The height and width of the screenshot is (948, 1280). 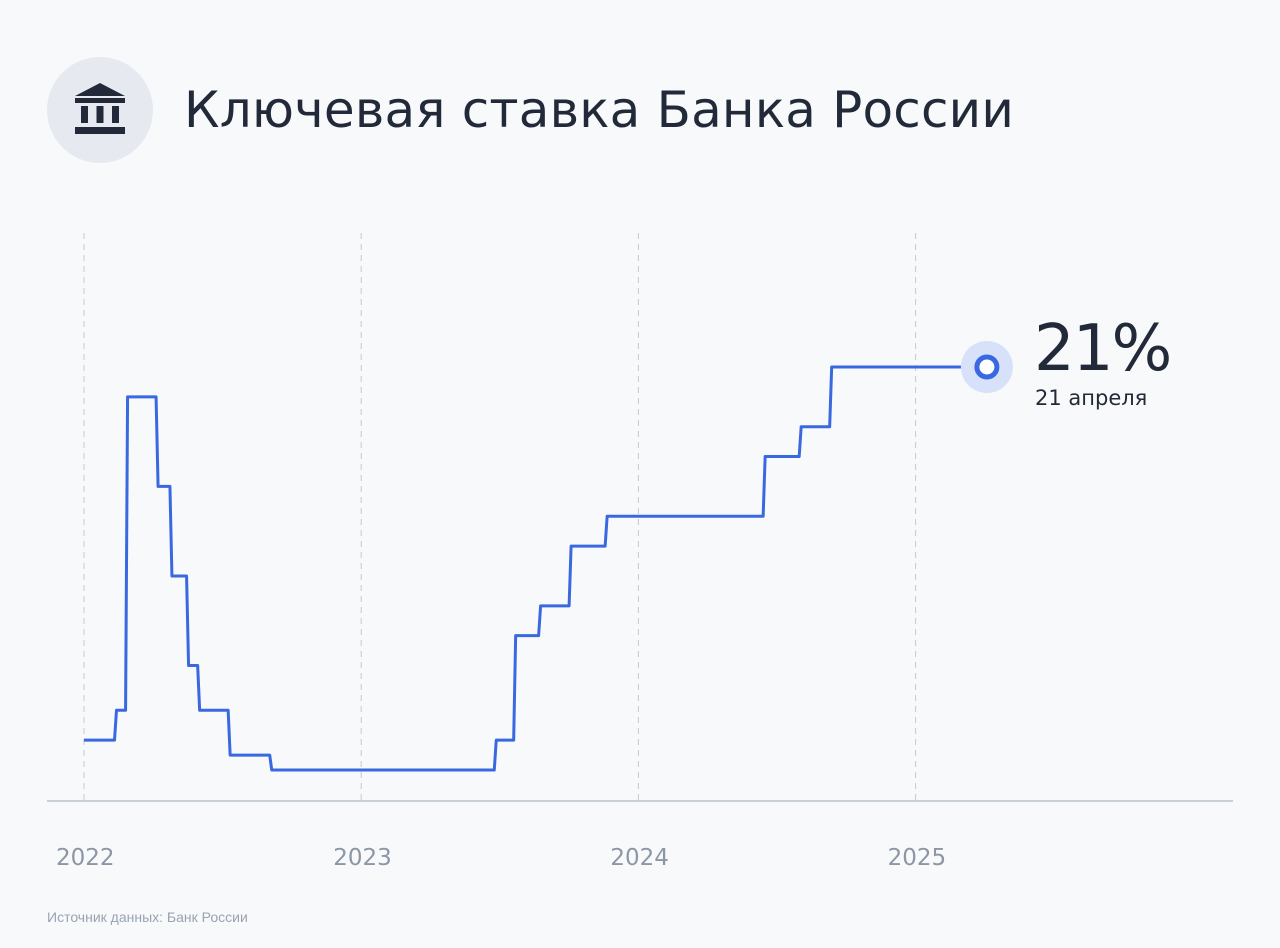 I want to click on x-tick-label-2025: 2025, so click(x=917, y=858).